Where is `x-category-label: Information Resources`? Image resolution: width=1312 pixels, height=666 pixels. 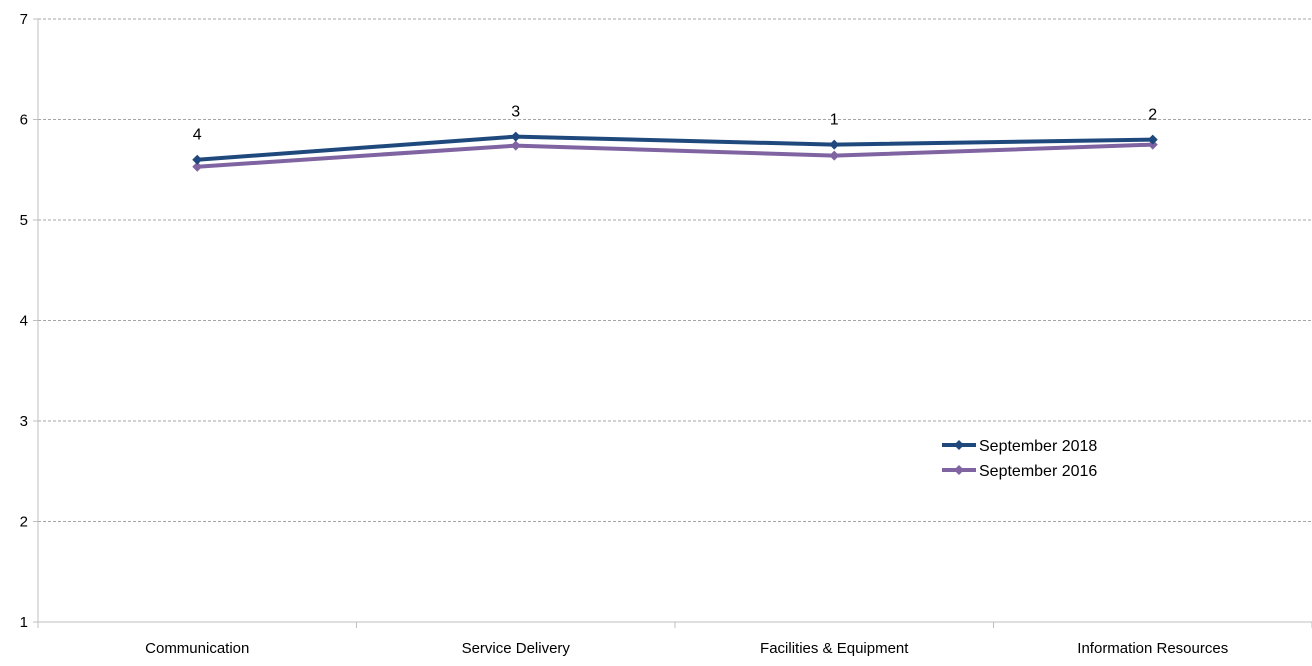 x-category-label: Information Resources is located at coordinates (1152, 648).